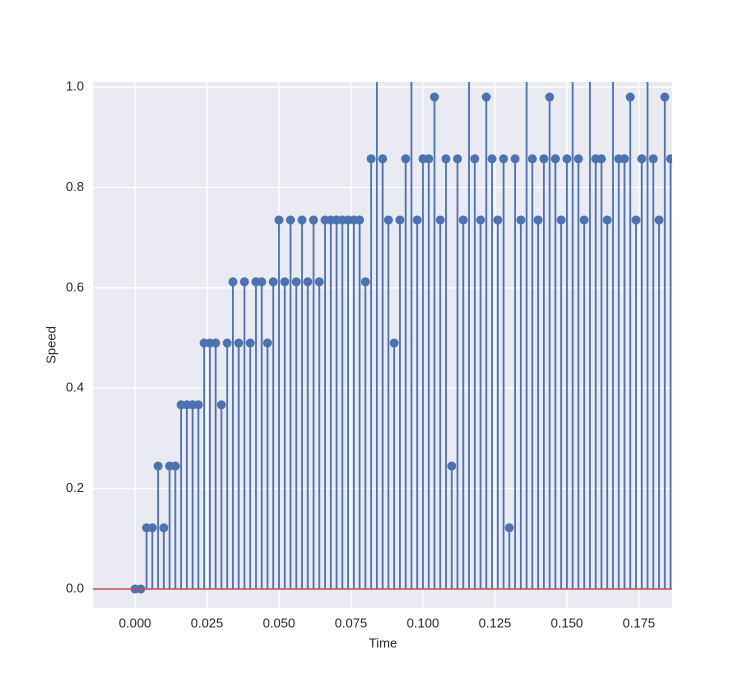 The width and height of the screenshot is (747, 684). Describe the element at coordinates (383, 642) in the screenshot. I see `x-axis-label: Time` at that location.